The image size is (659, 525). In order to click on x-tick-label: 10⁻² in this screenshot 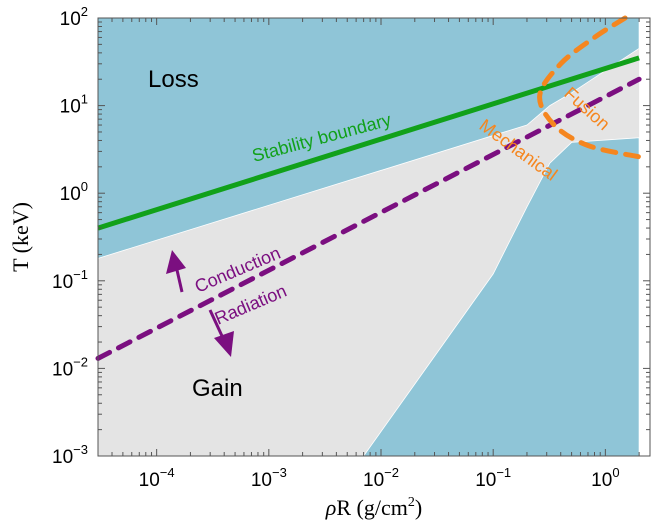, I will do `click(381, 478)`.